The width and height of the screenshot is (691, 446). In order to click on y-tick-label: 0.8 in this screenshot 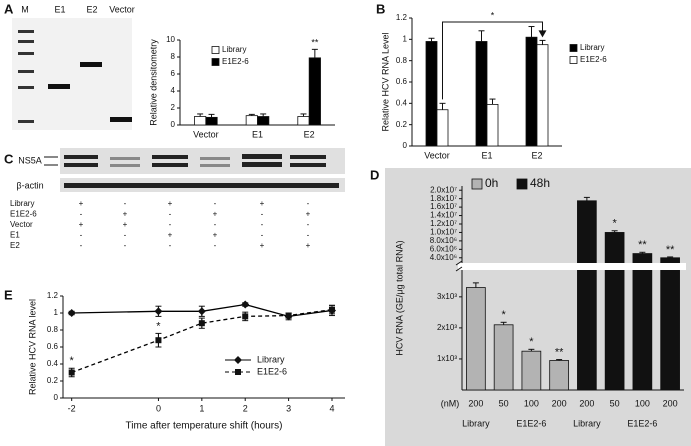, I will do `click(53, 329)`.